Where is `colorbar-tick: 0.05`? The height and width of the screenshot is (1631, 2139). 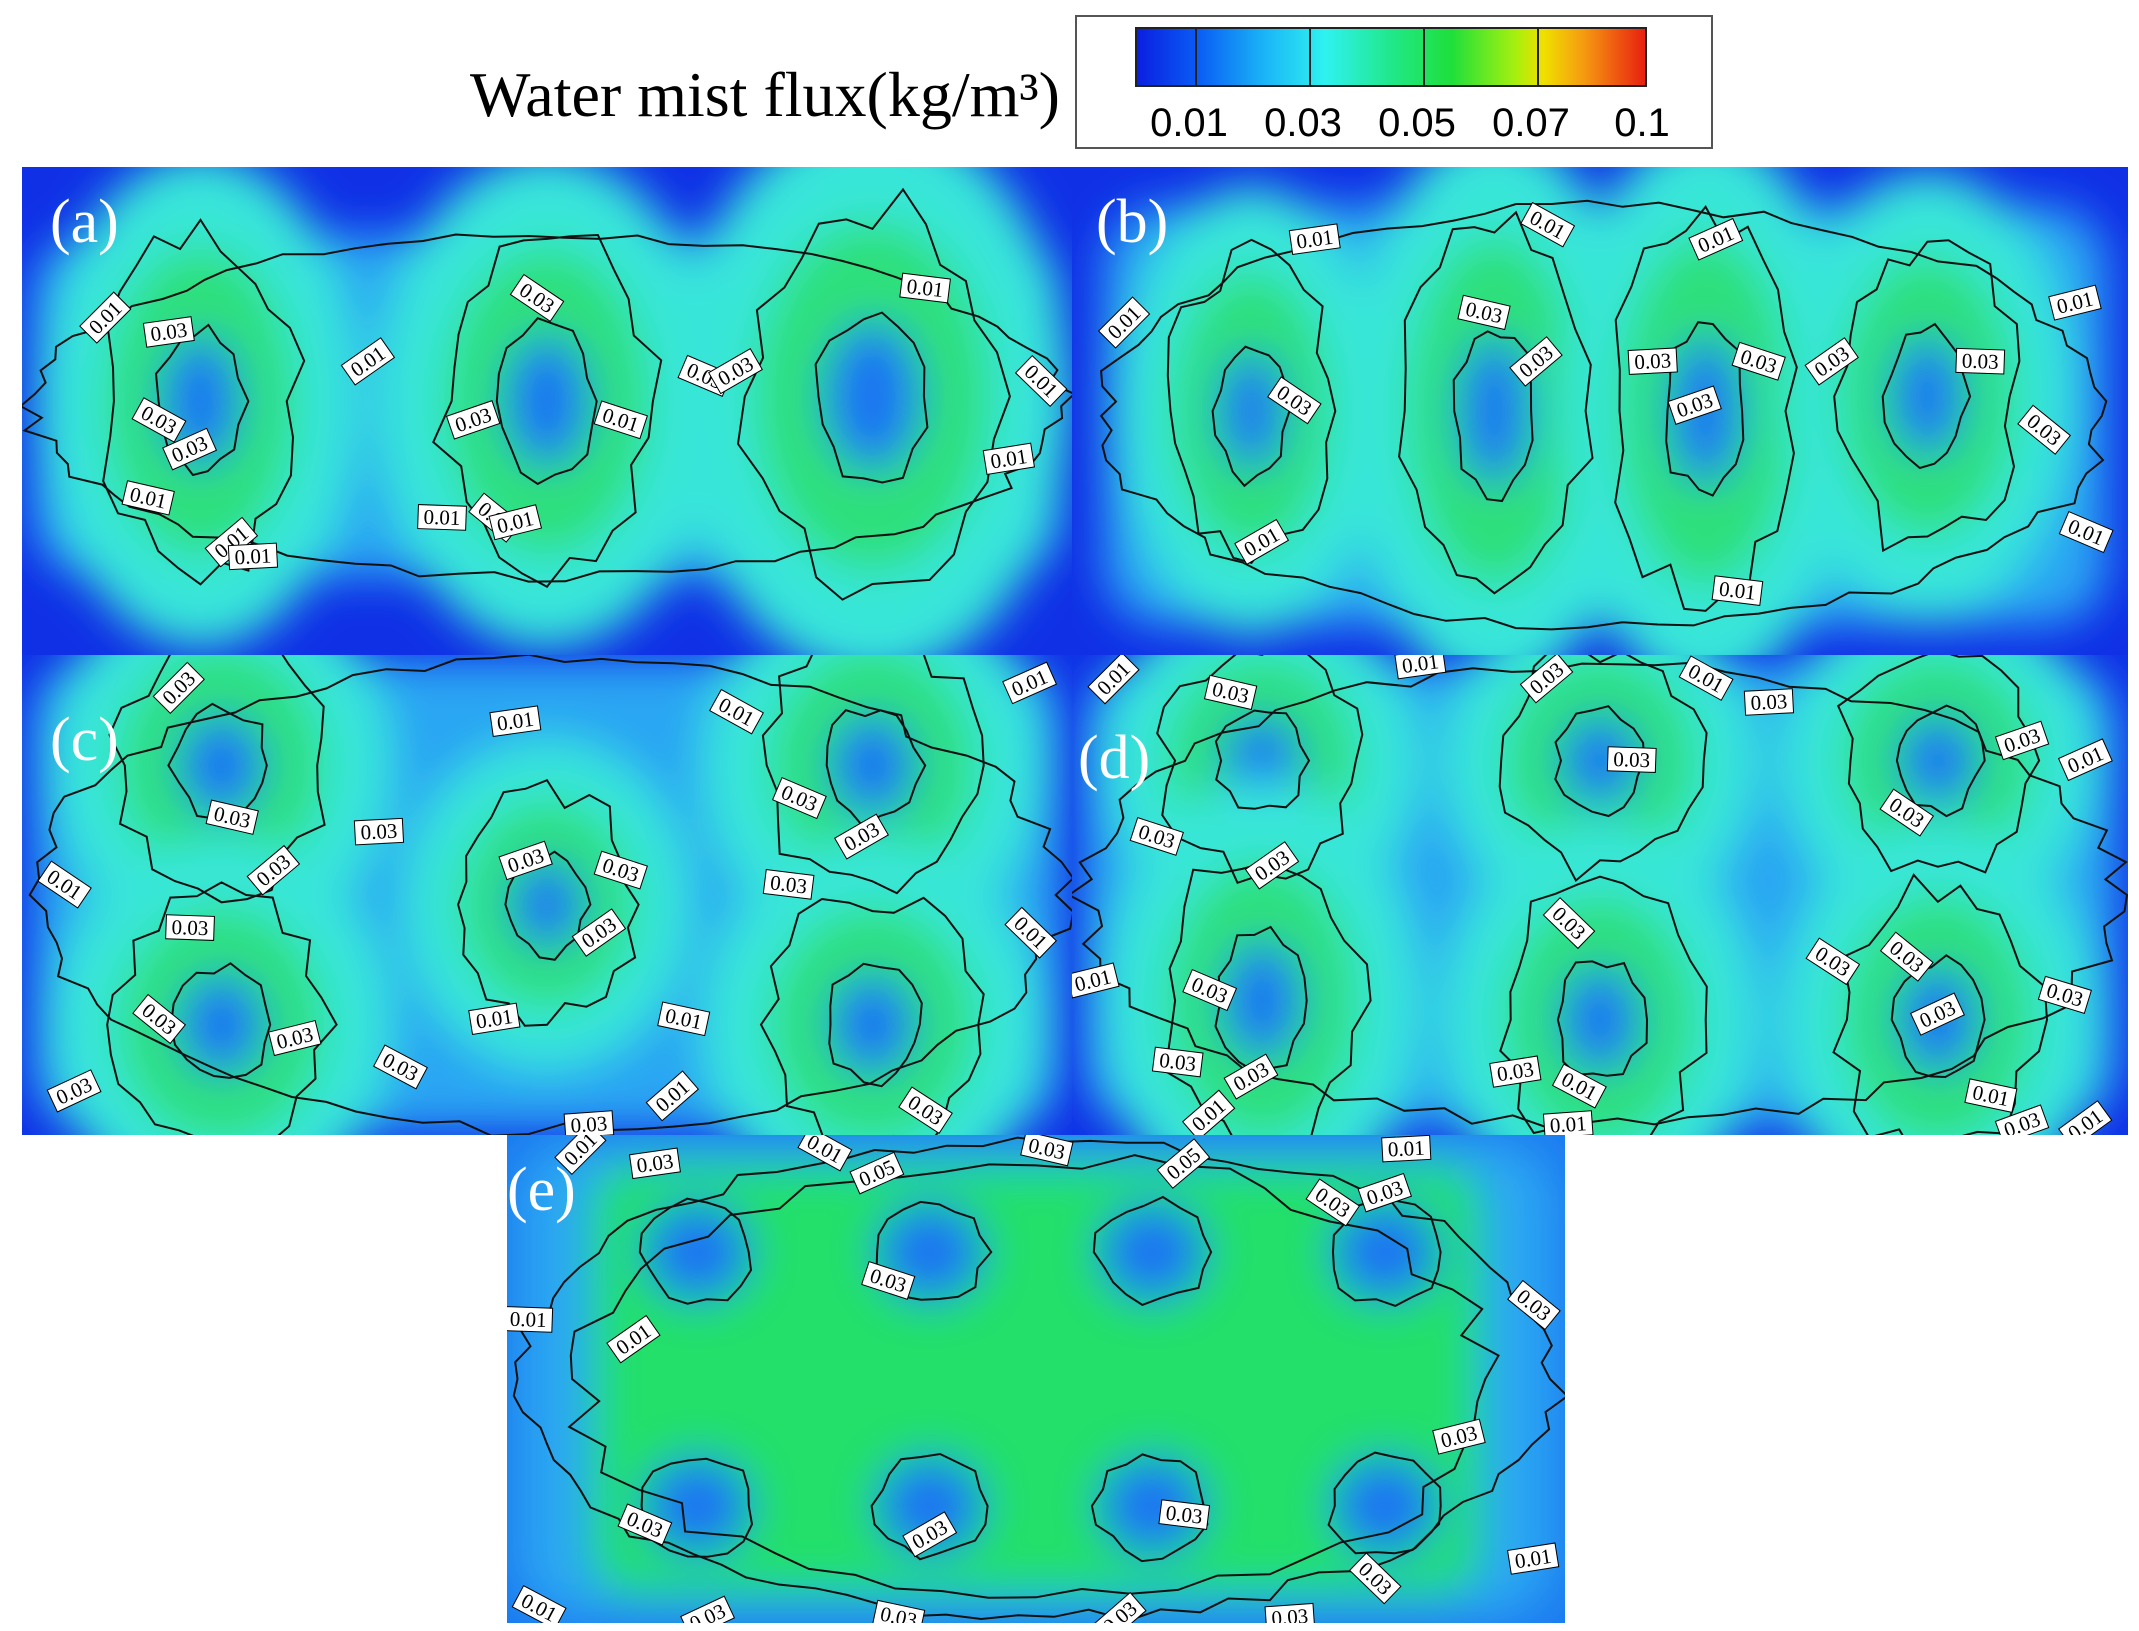
colorbar-tick: 0.05 is located at coordinates (1417, 123).